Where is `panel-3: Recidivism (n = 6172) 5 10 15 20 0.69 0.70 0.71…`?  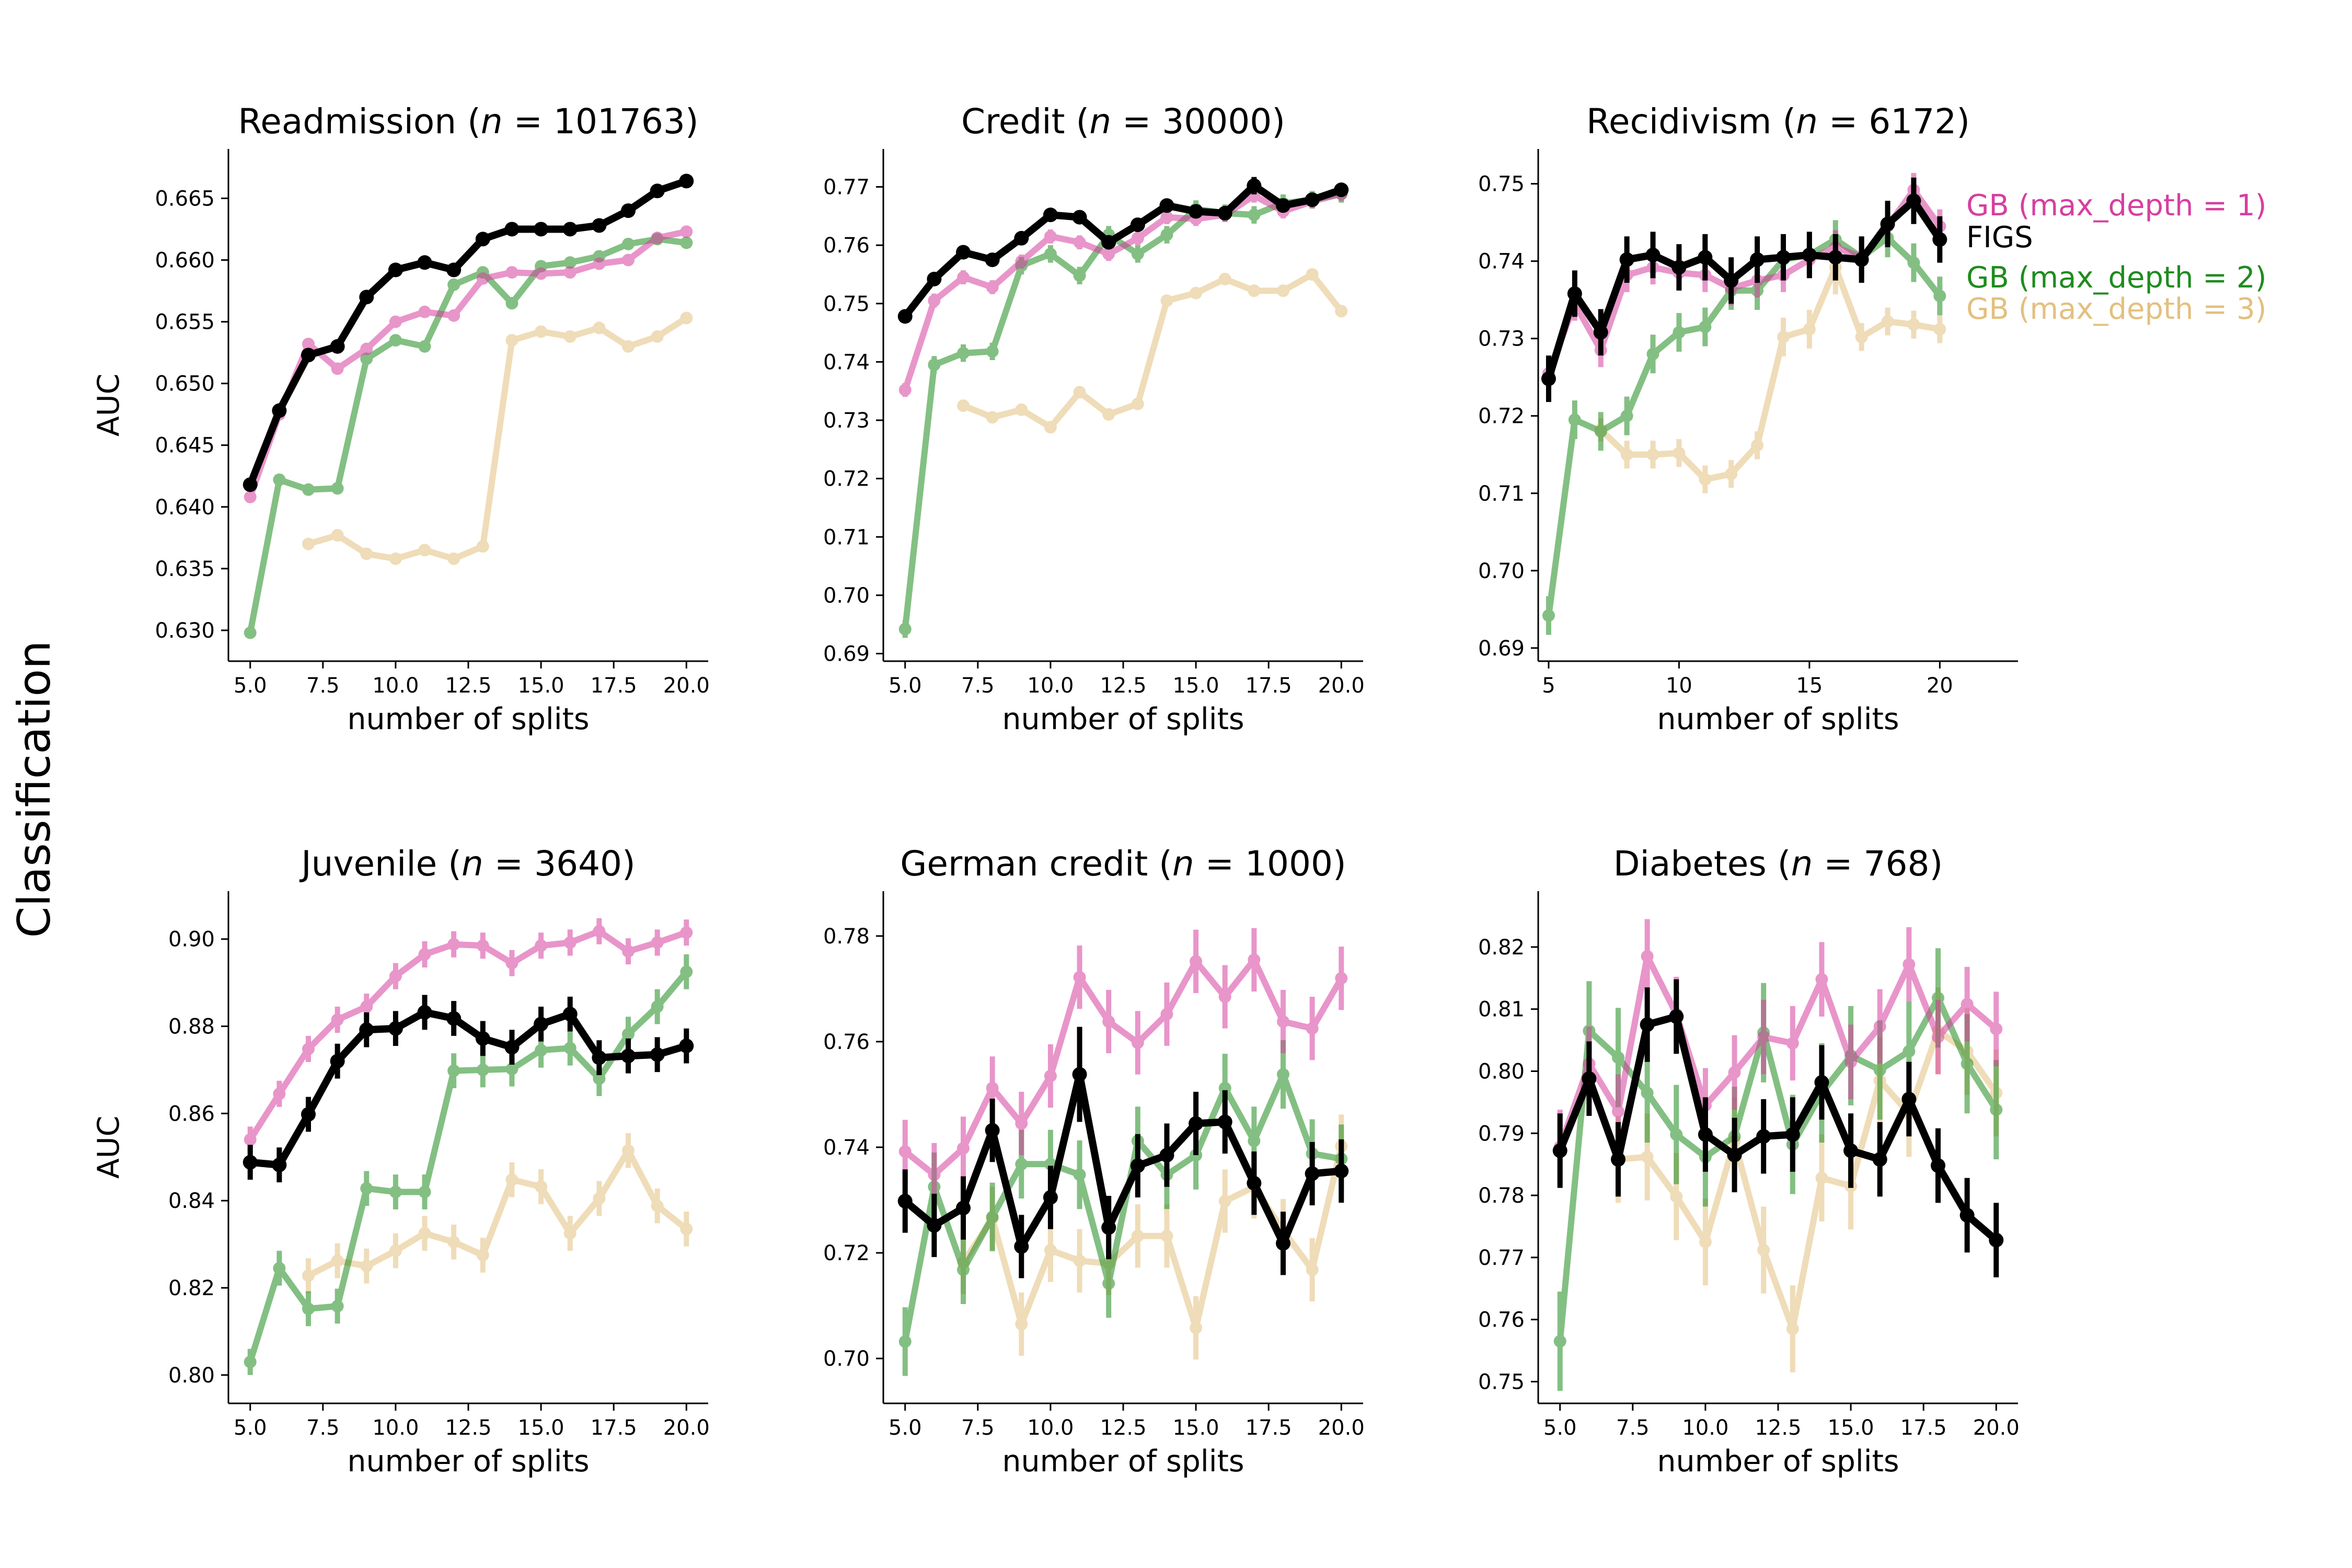 panel-3: Recidivism (n = 6172) 5 10 15 20 0.69 0.70 0.71… is located at coordinates (1748, 418).